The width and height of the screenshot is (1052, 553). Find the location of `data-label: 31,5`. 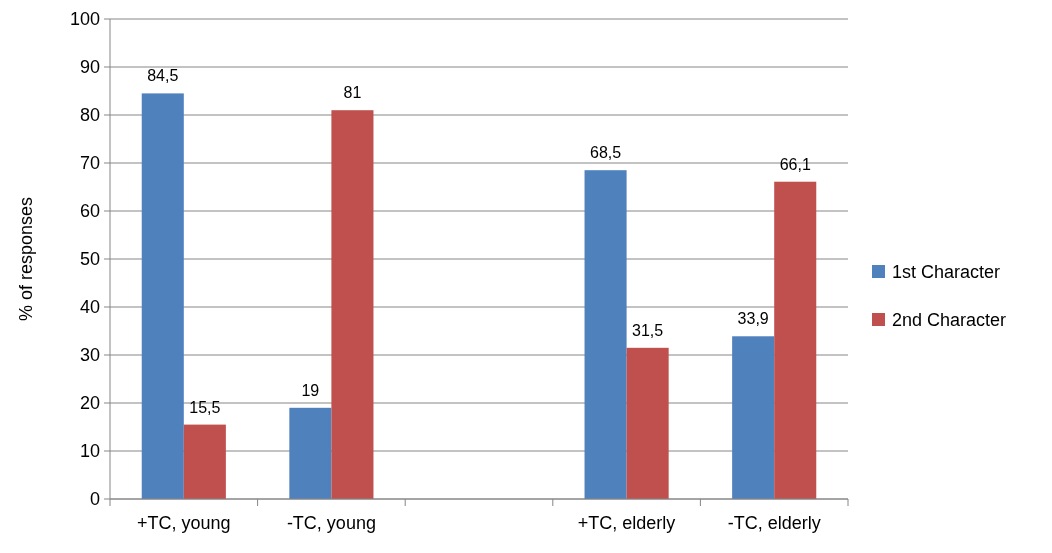

data-label: 31,5 is located at coordinates (648, 330).